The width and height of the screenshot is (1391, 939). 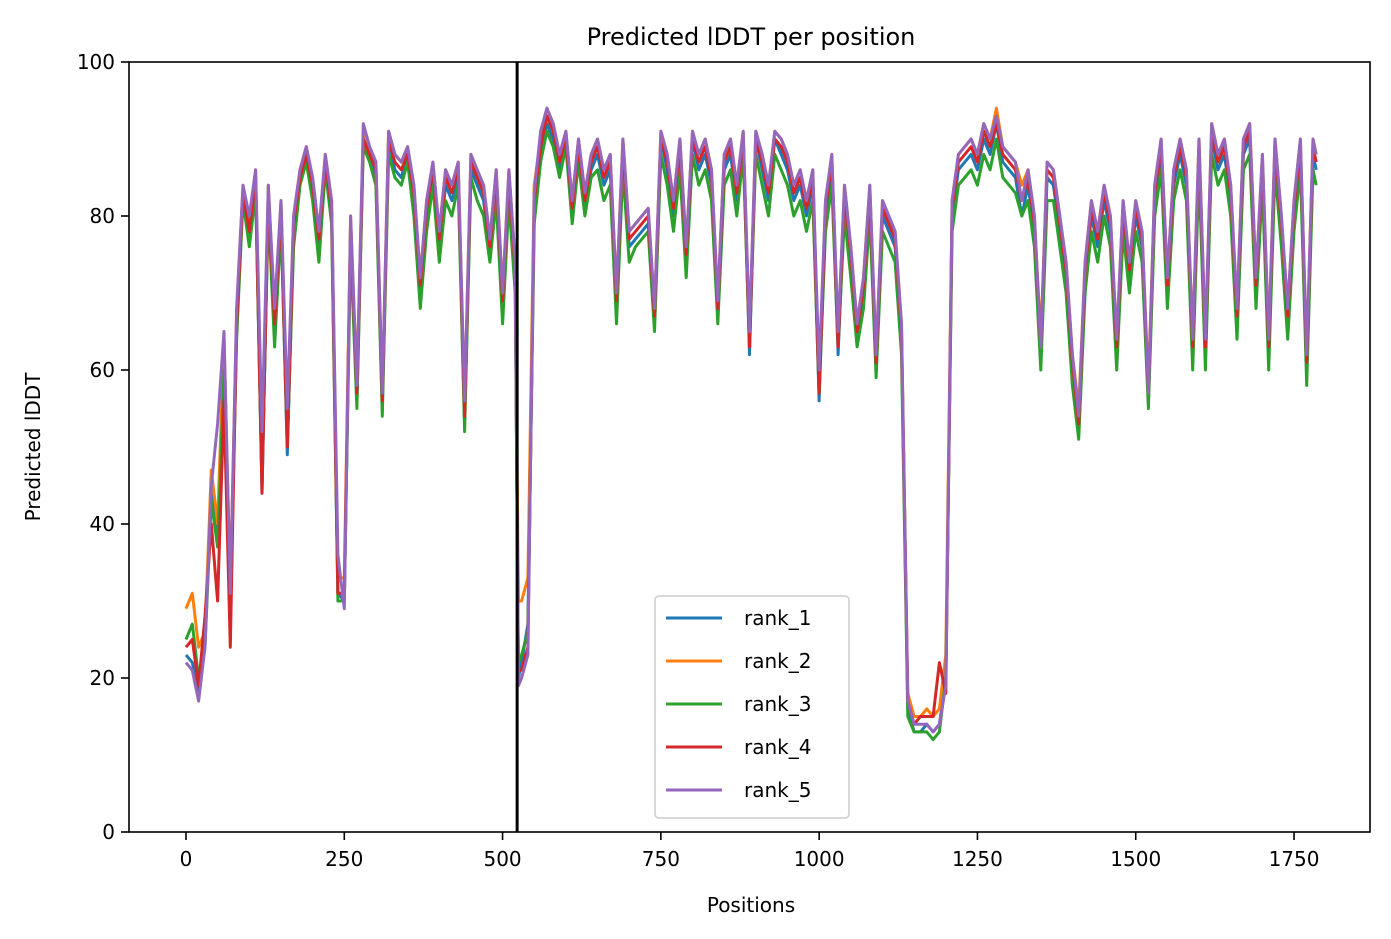 I want to click on x-tick-label: 1500, so click(x=1135, y=859).